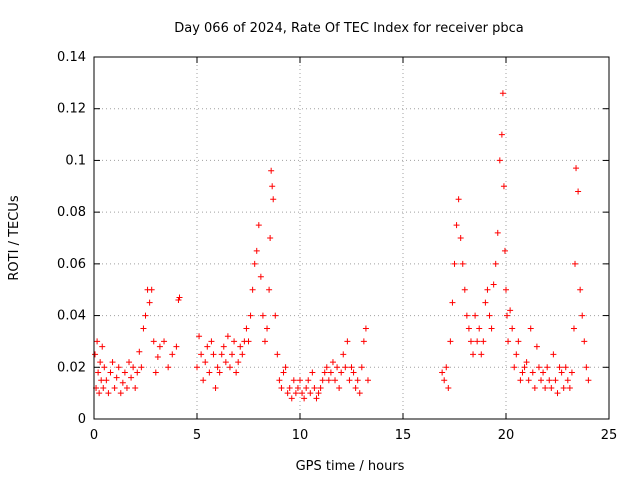 This screenshot has height=480, width=640. Describe the element at coordinates (71, 109) in the screenshot. I see `y-tick-label: 0.12` at that location.